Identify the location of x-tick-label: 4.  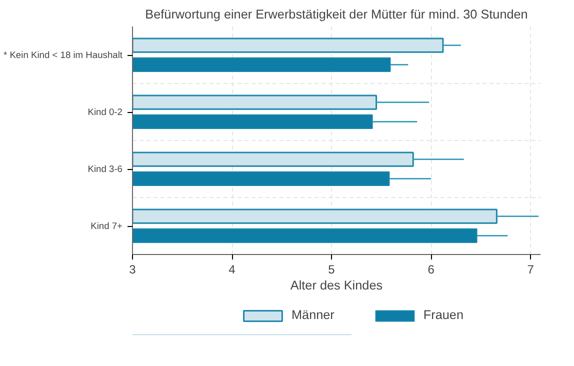
(232, 269).